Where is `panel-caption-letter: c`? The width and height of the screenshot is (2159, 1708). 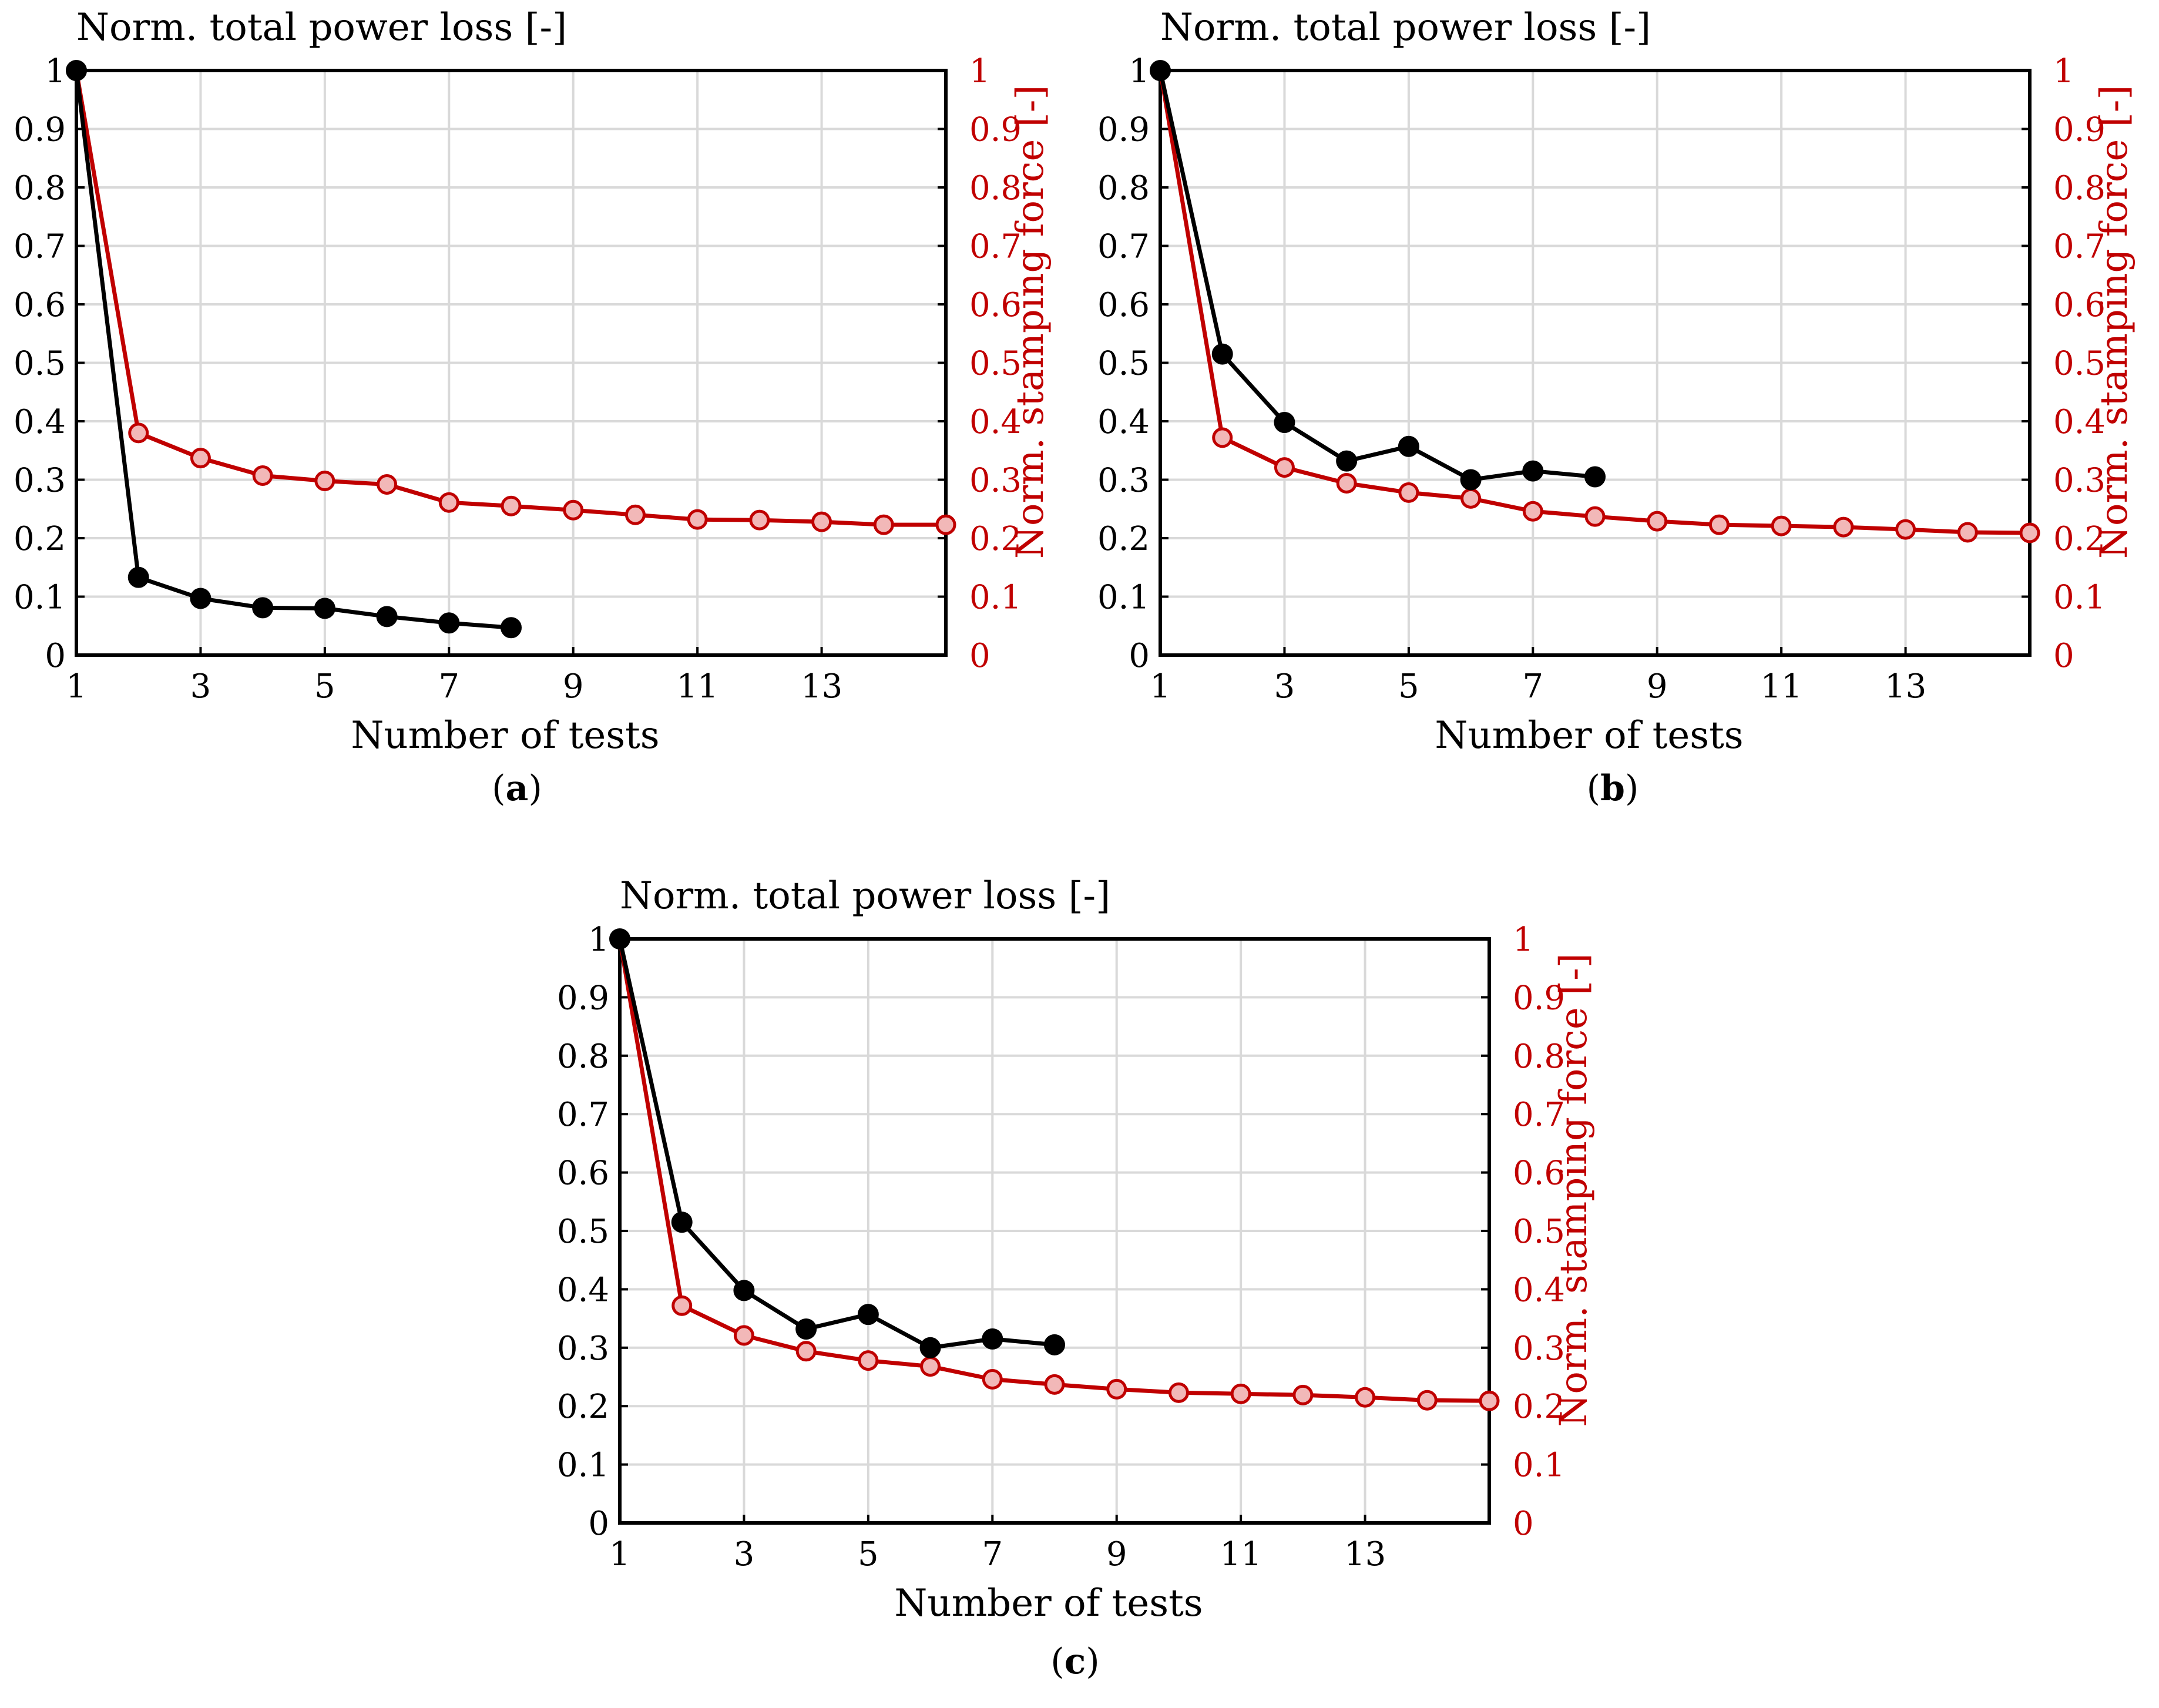 panel-caption-letter: c is located at coordinates (1075, 1661).